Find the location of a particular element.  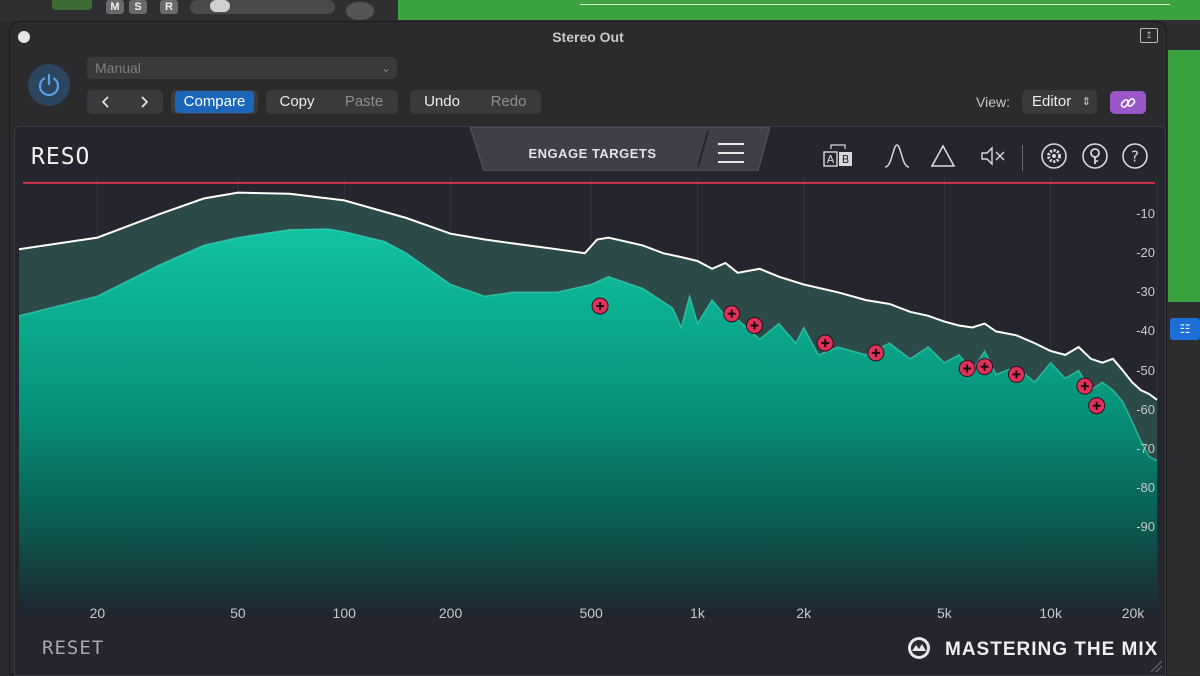

db-tick-label: -90 is located at coordinates (1145, 526).